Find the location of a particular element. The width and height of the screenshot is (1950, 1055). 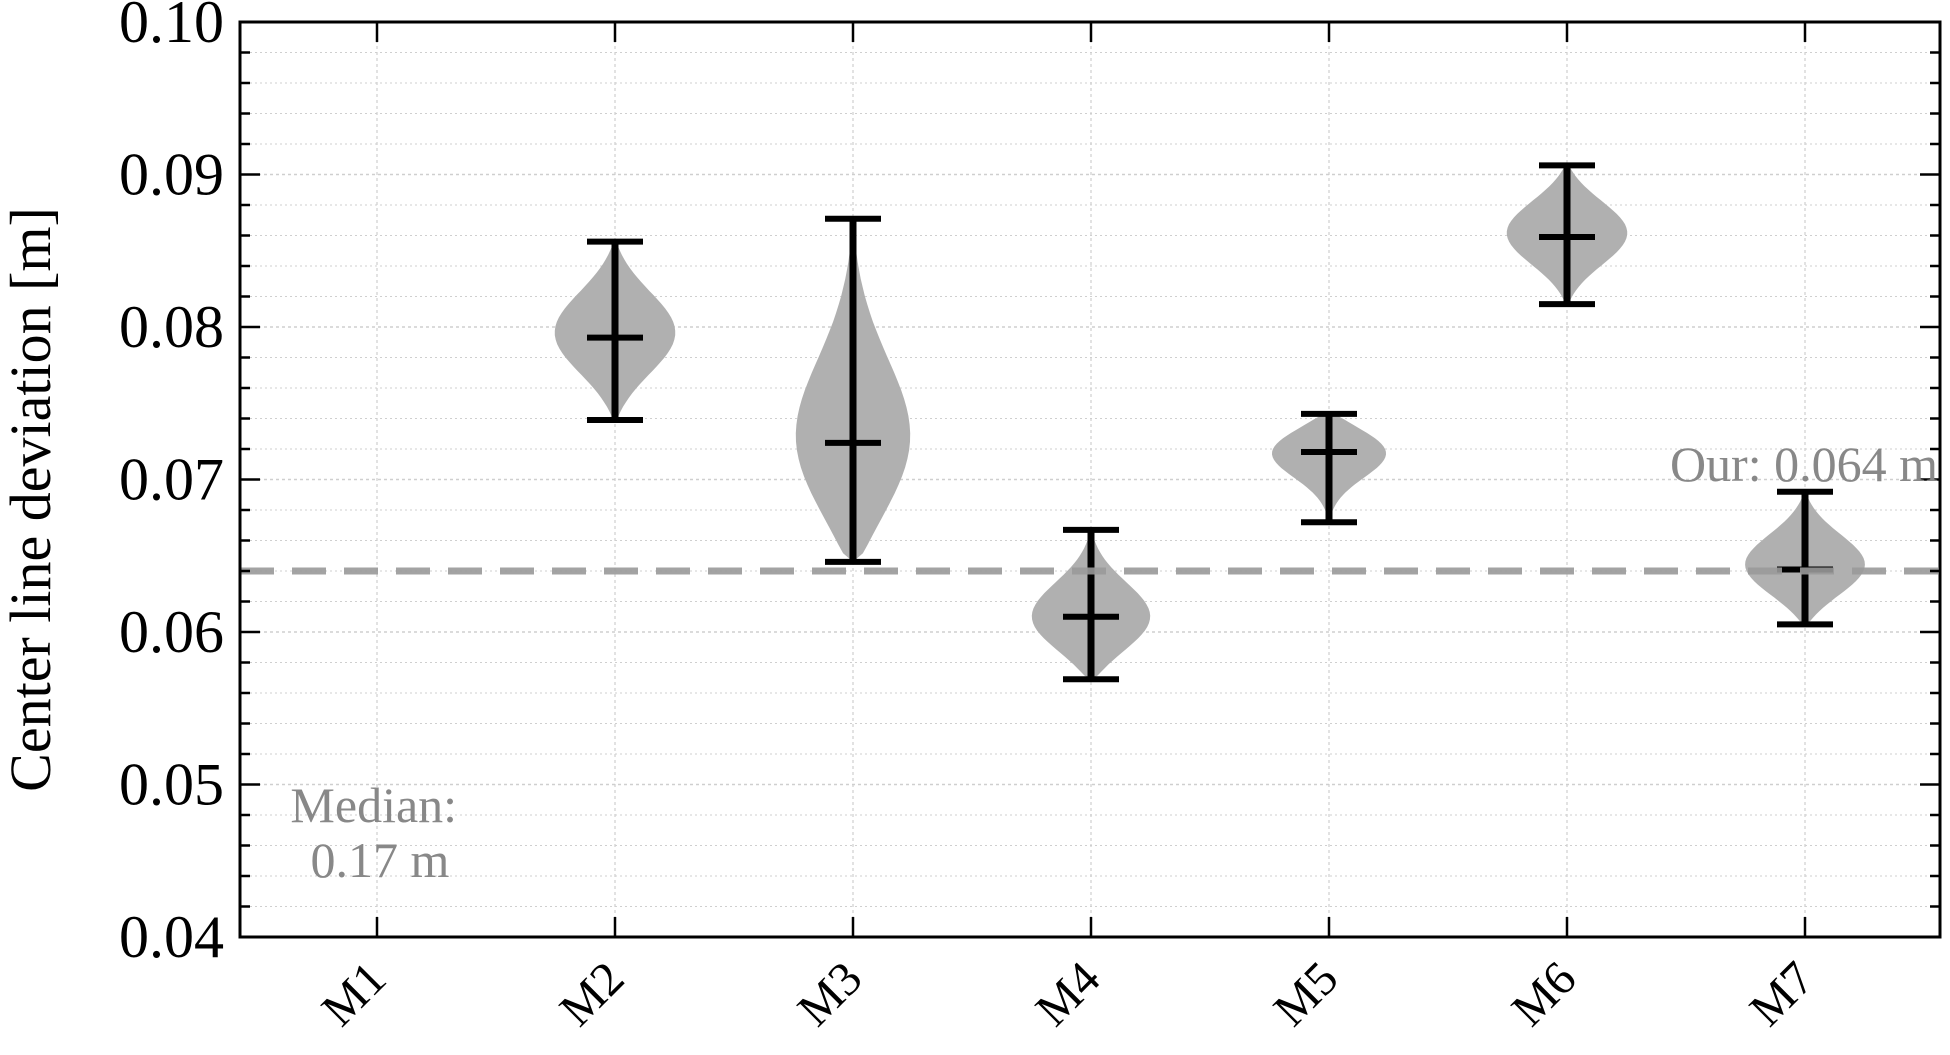

x-tick-label: M3 is located at coordinates (830, 994).